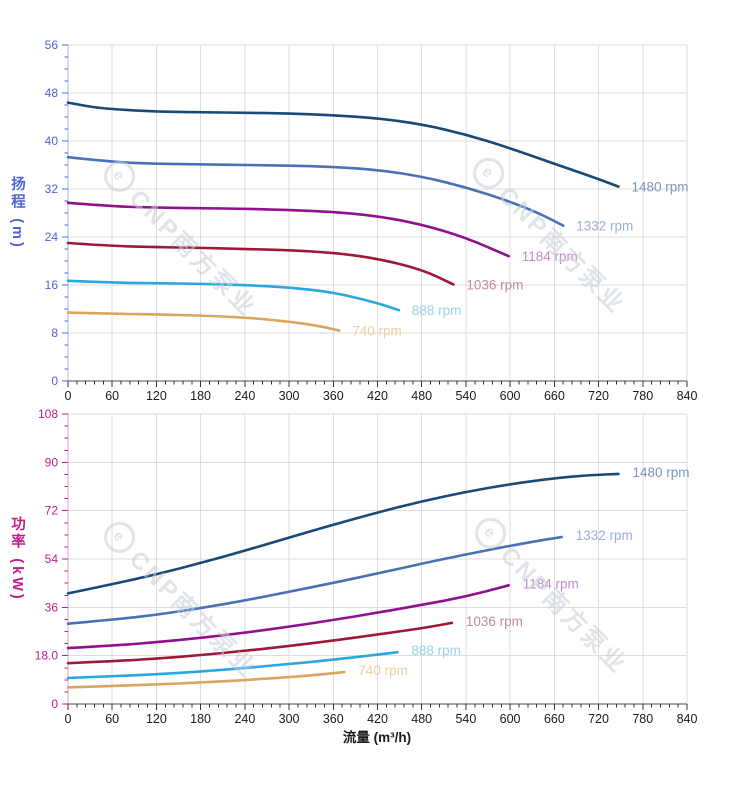 The height and width of the screenshot is (797, 752). Describe the element at coordinates (52, 285) in the screenshot. I see `y-tick-label: 16` at that location.